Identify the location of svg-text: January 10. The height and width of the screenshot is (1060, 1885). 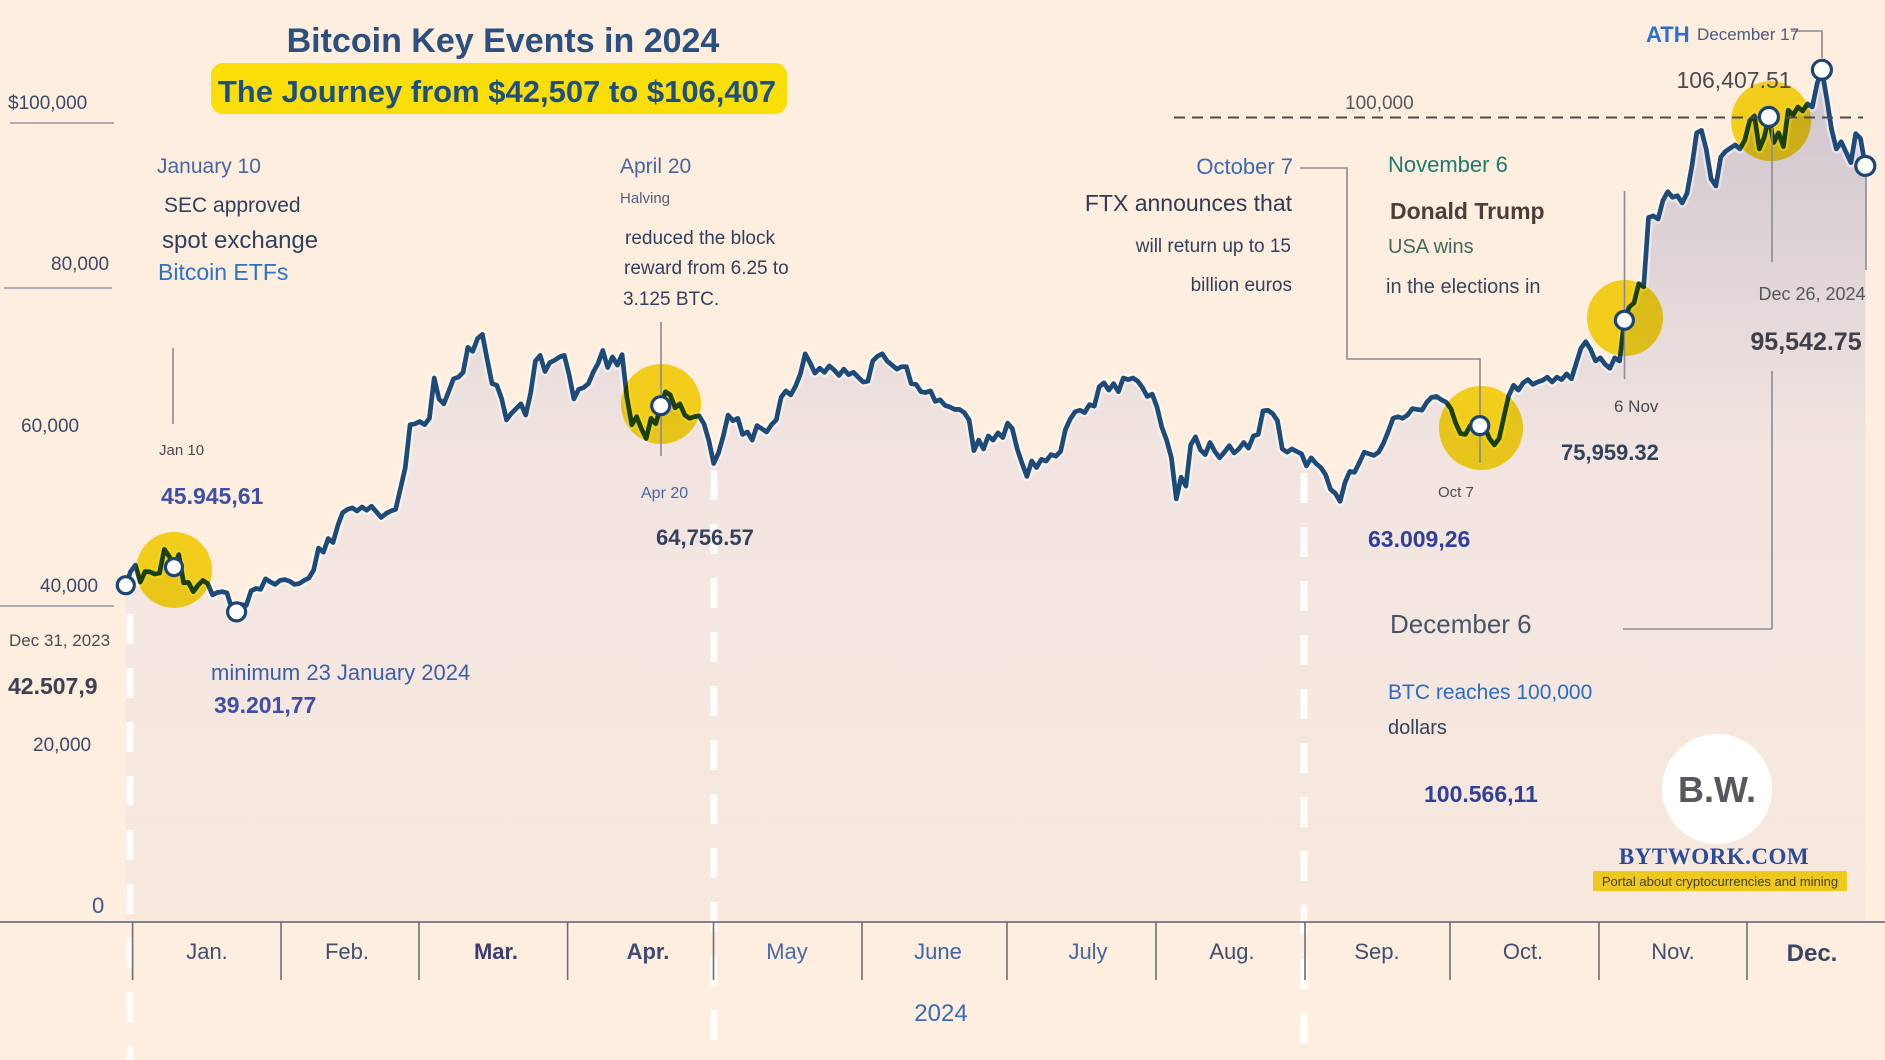
(209, 166).